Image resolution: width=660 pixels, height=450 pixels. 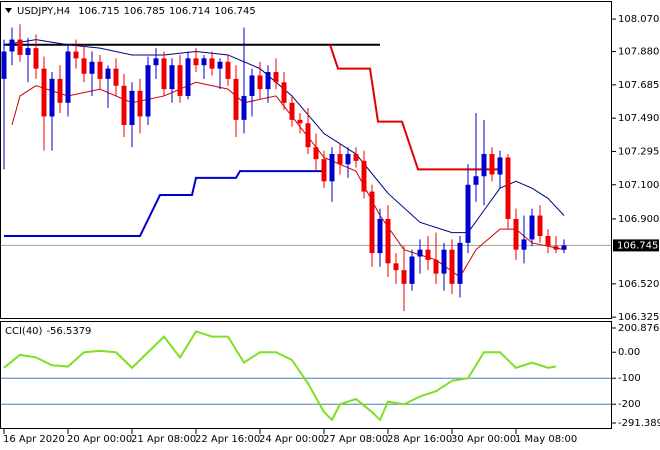 What do you see at coordinates (234, 11) in the screenshot?
I see `header-field: 106.745` at bounding box center [234, 11].